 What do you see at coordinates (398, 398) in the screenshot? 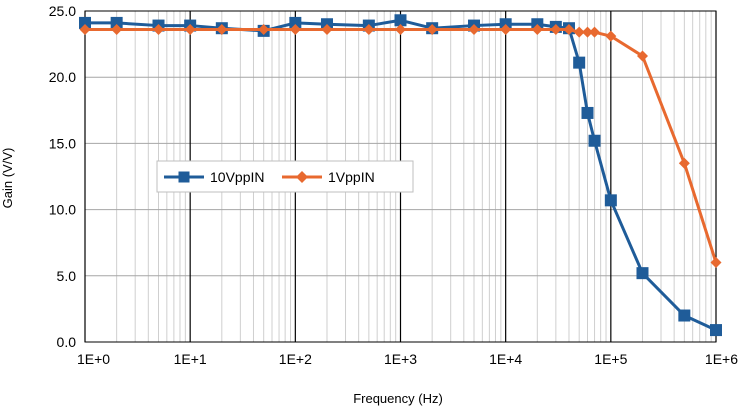
I see `x-axis-title: Frequency (Hz)` at bounding box center [398, 398].